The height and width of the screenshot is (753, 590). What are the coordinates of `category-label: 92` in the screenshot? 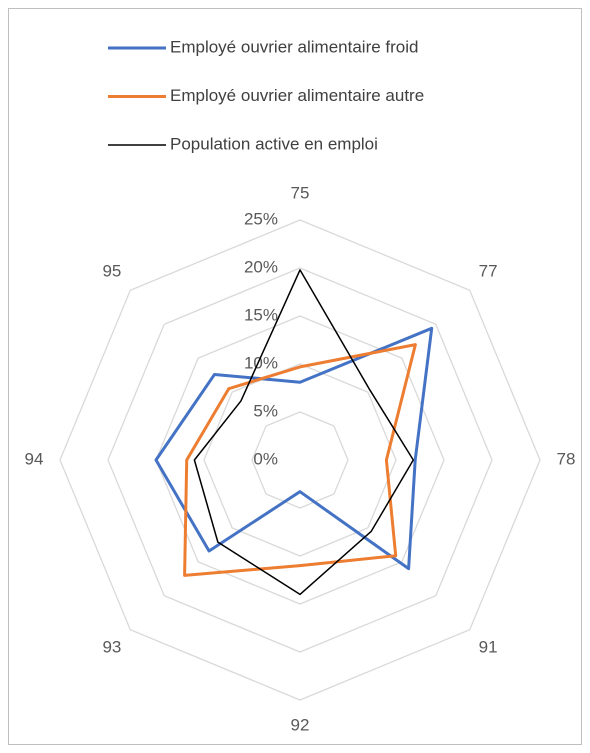 It's located at (300, 724).